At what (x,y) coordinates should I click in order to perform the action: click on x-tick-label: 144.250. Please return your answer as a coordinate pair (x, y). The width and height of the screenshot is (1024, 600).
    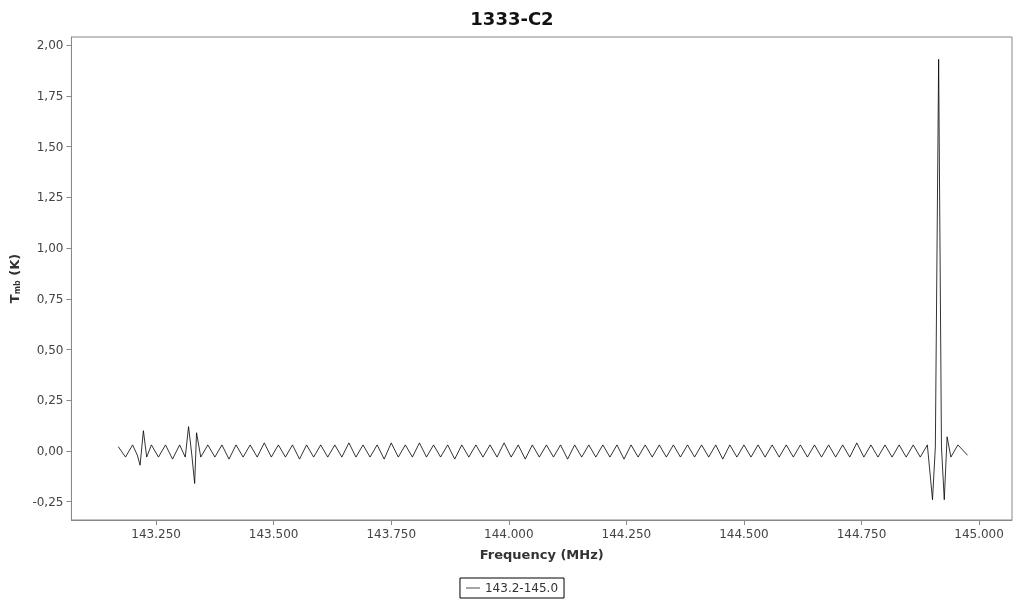
    Looking at the image, I should click on (626, 534).